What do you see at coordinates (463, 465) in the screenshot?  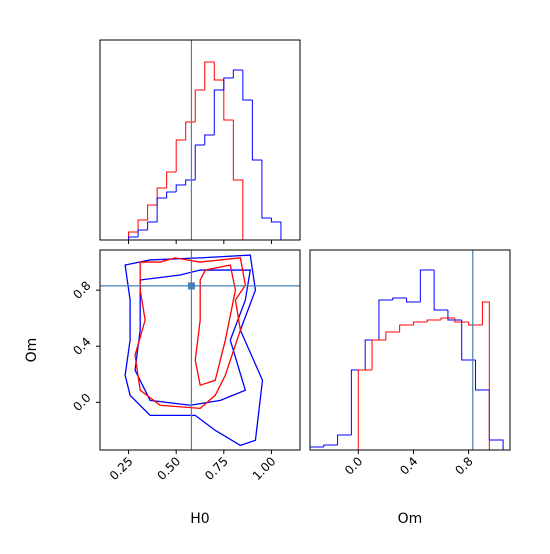 I see `x-tick-label: 0.8` at bounding box center [463, 465].